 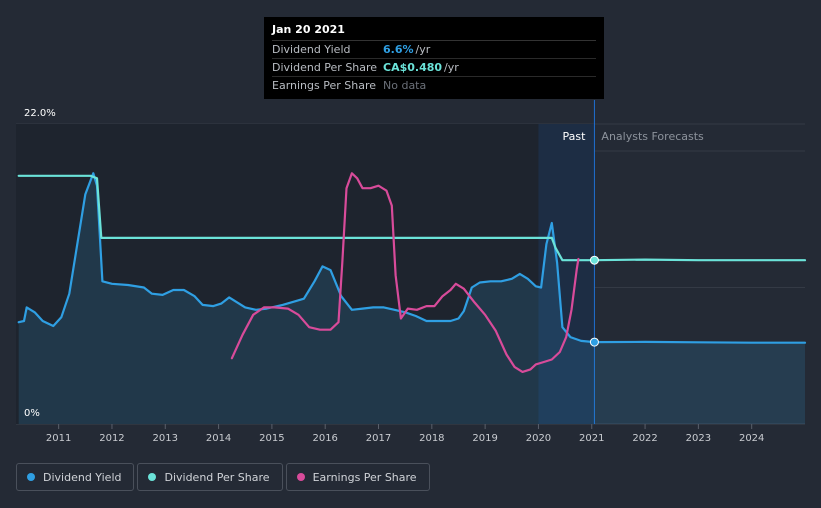 I want to click on tooltip-value: 6.6%, so click(x=398, y=49).